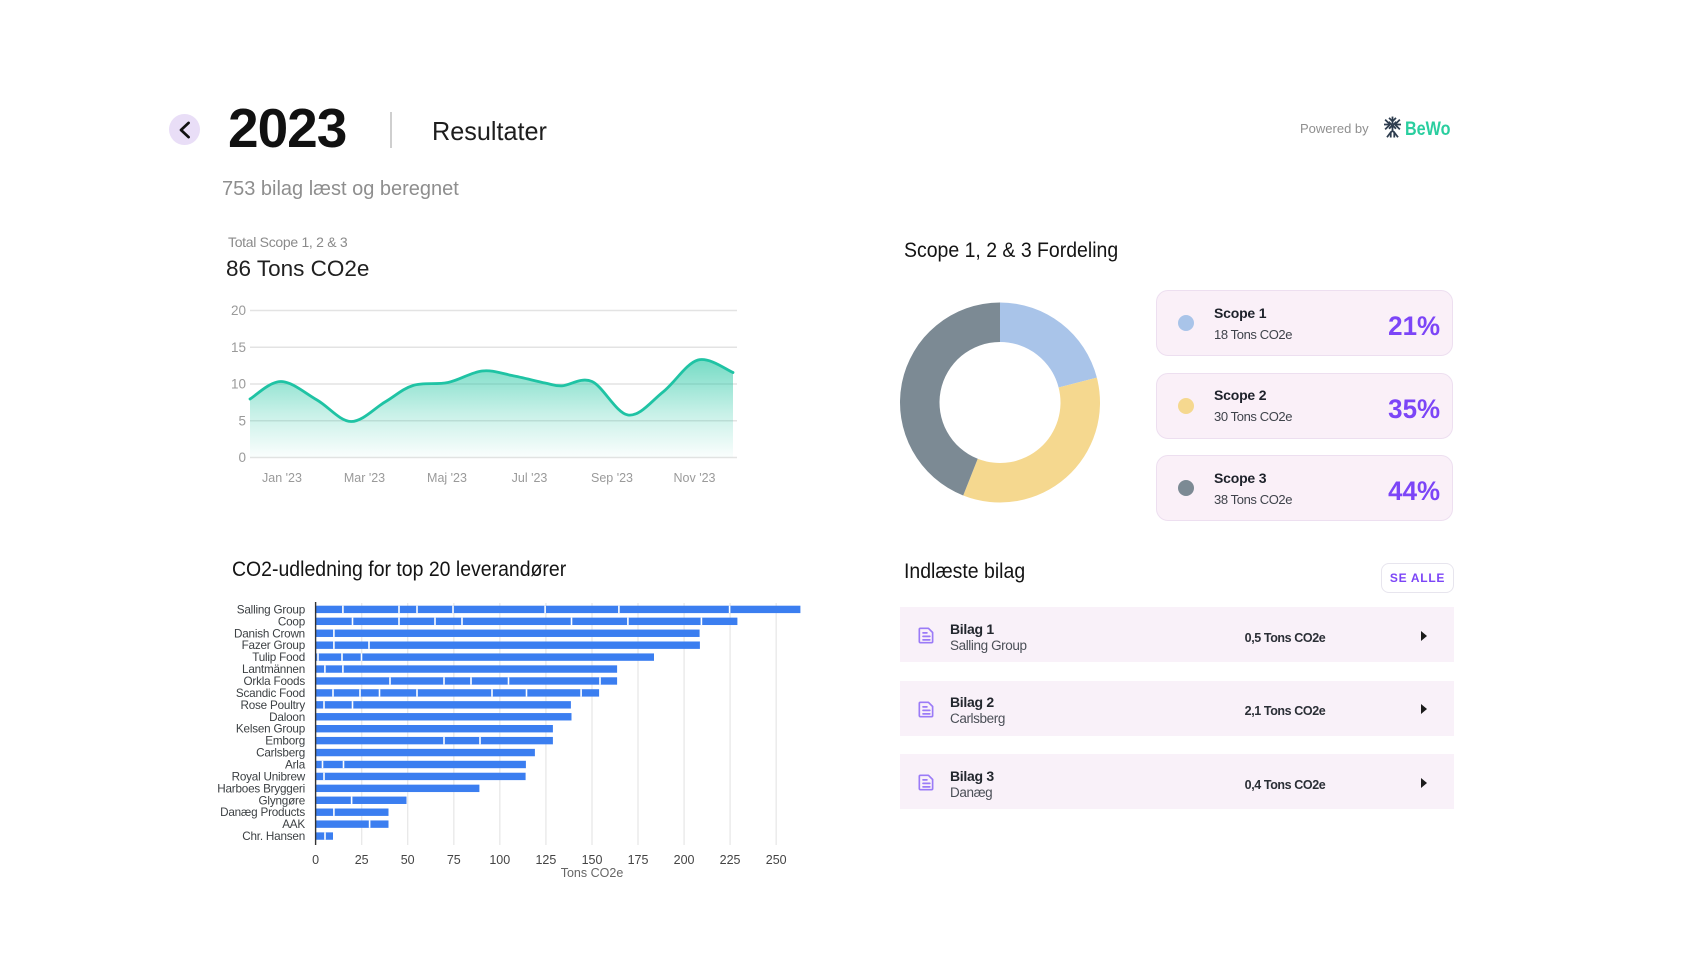 The height and width of the screenshot is (956, 1700). What do you see at coordinates (238, 310) in the screenshot?
I see `svg-text: 20` at bounding box center [238, 310].